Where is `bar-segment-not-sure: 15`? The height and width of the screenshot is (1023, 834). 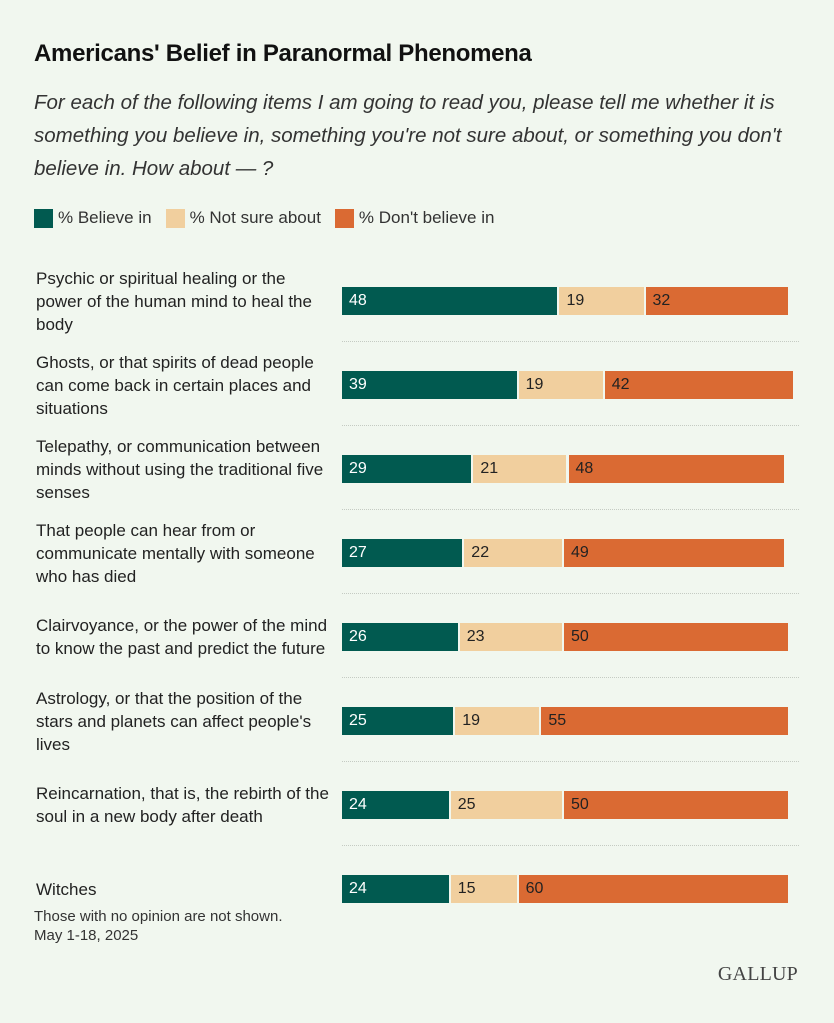
bar-segment-not-sure: 15 is located at coordinates (484, 889).